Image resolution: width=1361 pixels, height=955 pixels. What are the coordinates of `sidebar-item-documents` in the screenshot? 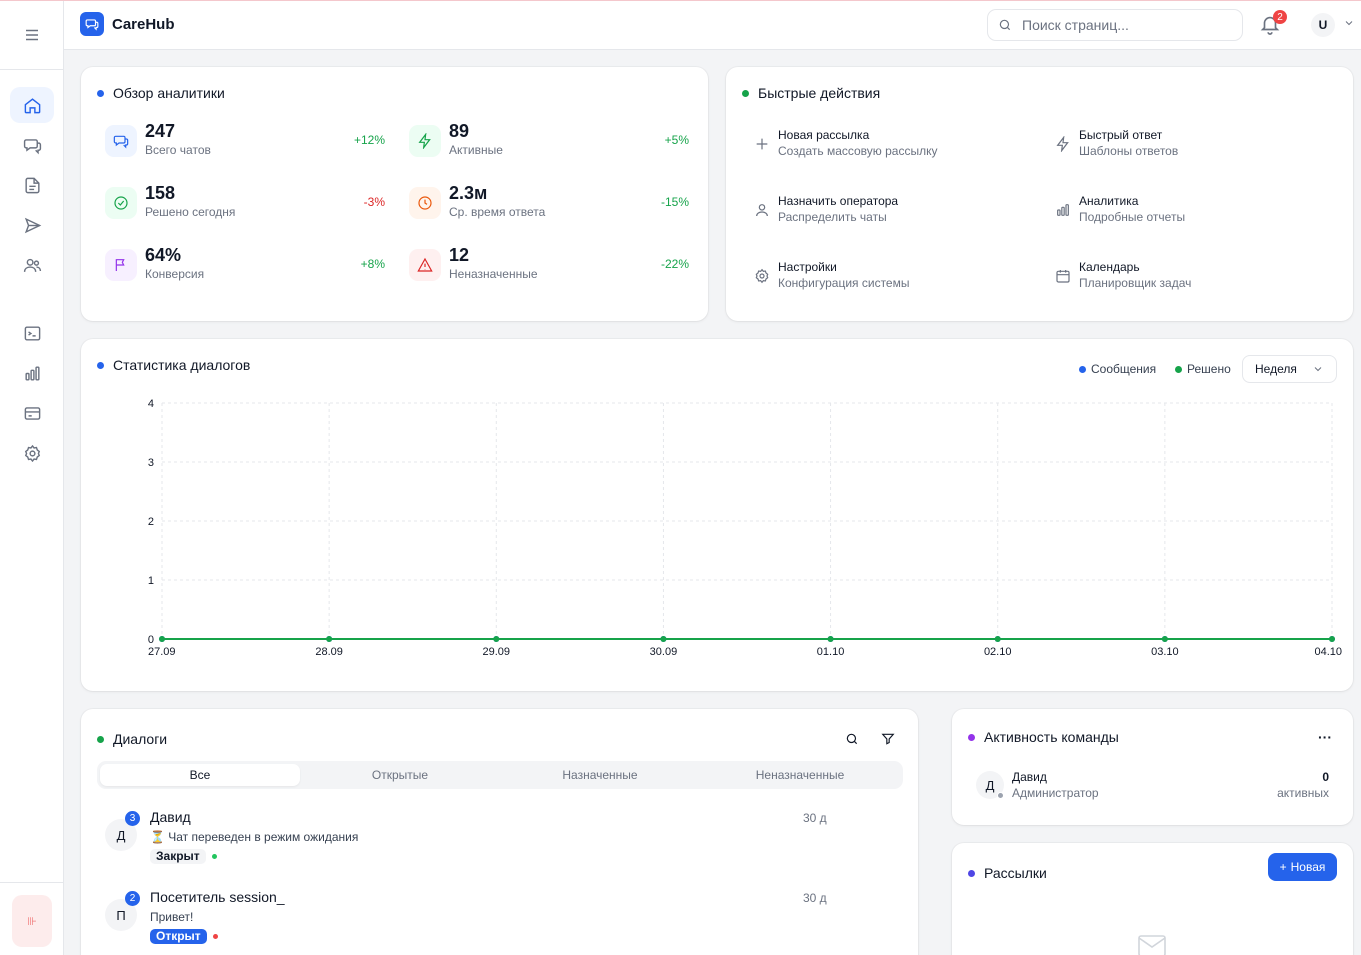 It's located at (32, 185).